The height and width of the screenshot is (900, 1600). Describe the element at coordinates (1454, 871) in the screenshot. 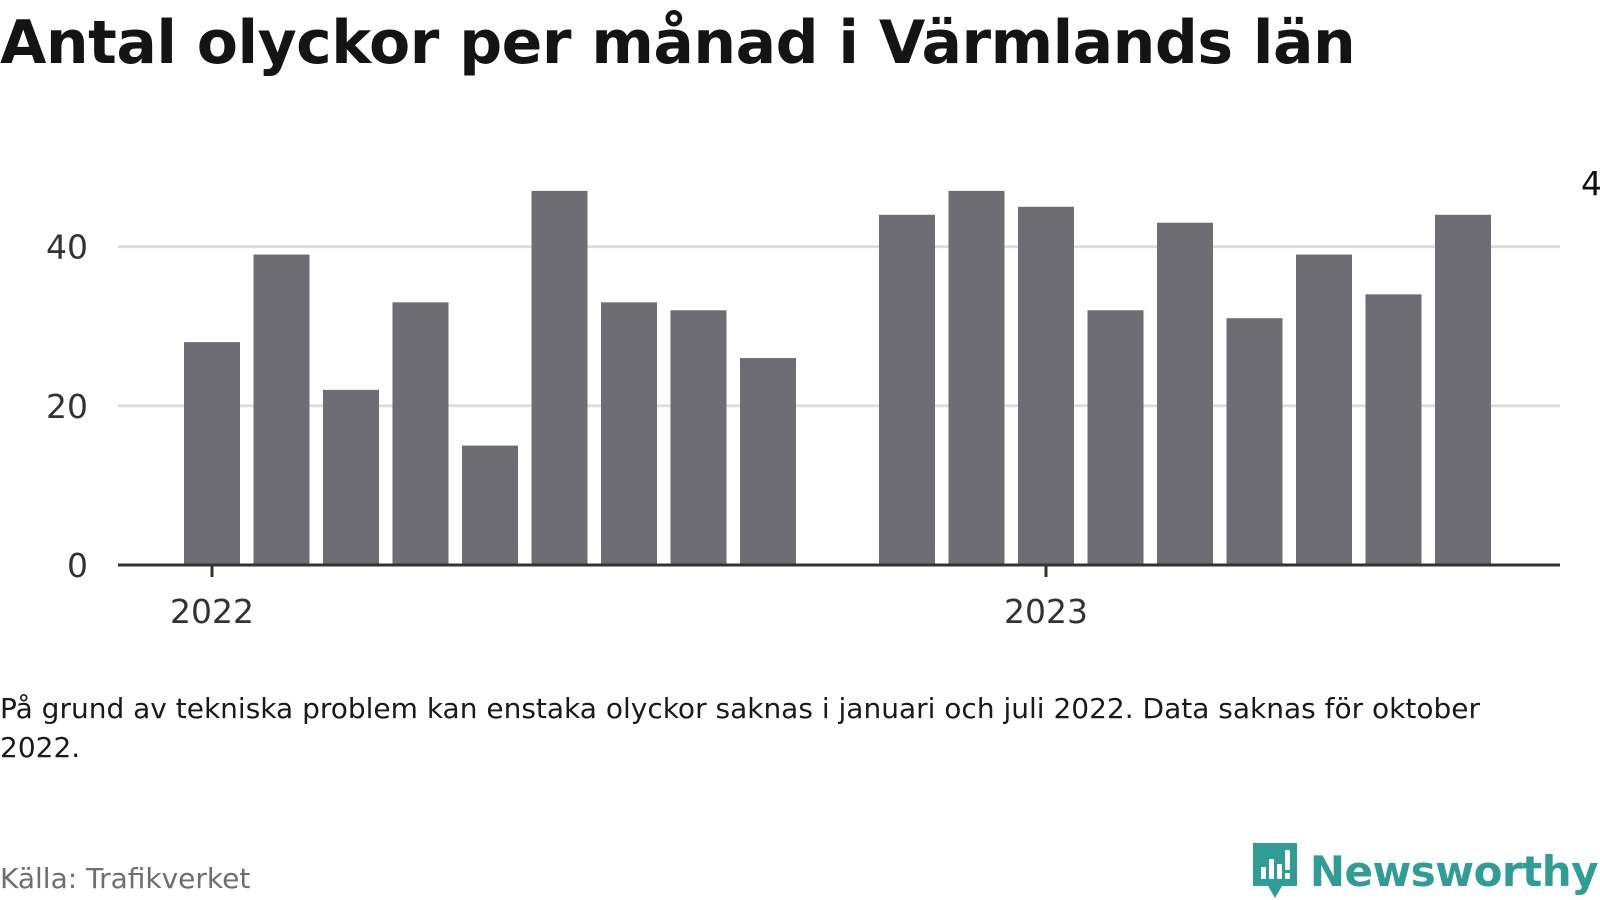

I see `brand-name: Newsworthy` at that location.